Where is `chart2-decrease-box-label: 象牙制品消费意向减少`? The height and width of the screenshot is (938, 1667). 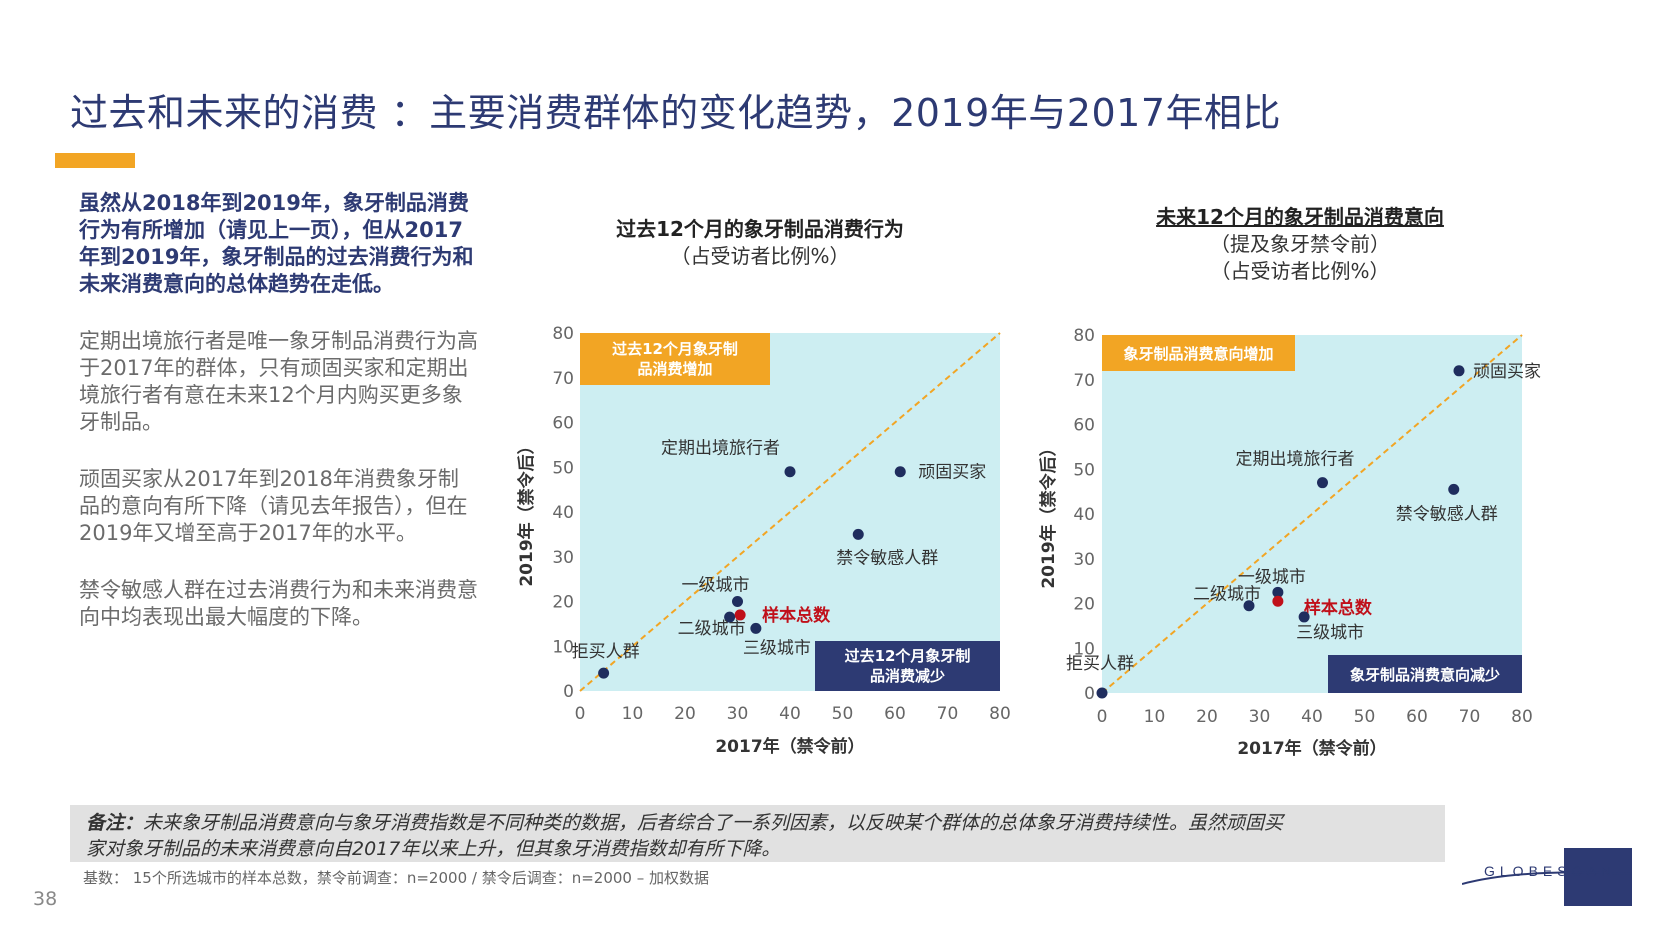
chart2-decrease-box-label: 象牙制品消费意向减少 is located at coordinates (1425, 675).